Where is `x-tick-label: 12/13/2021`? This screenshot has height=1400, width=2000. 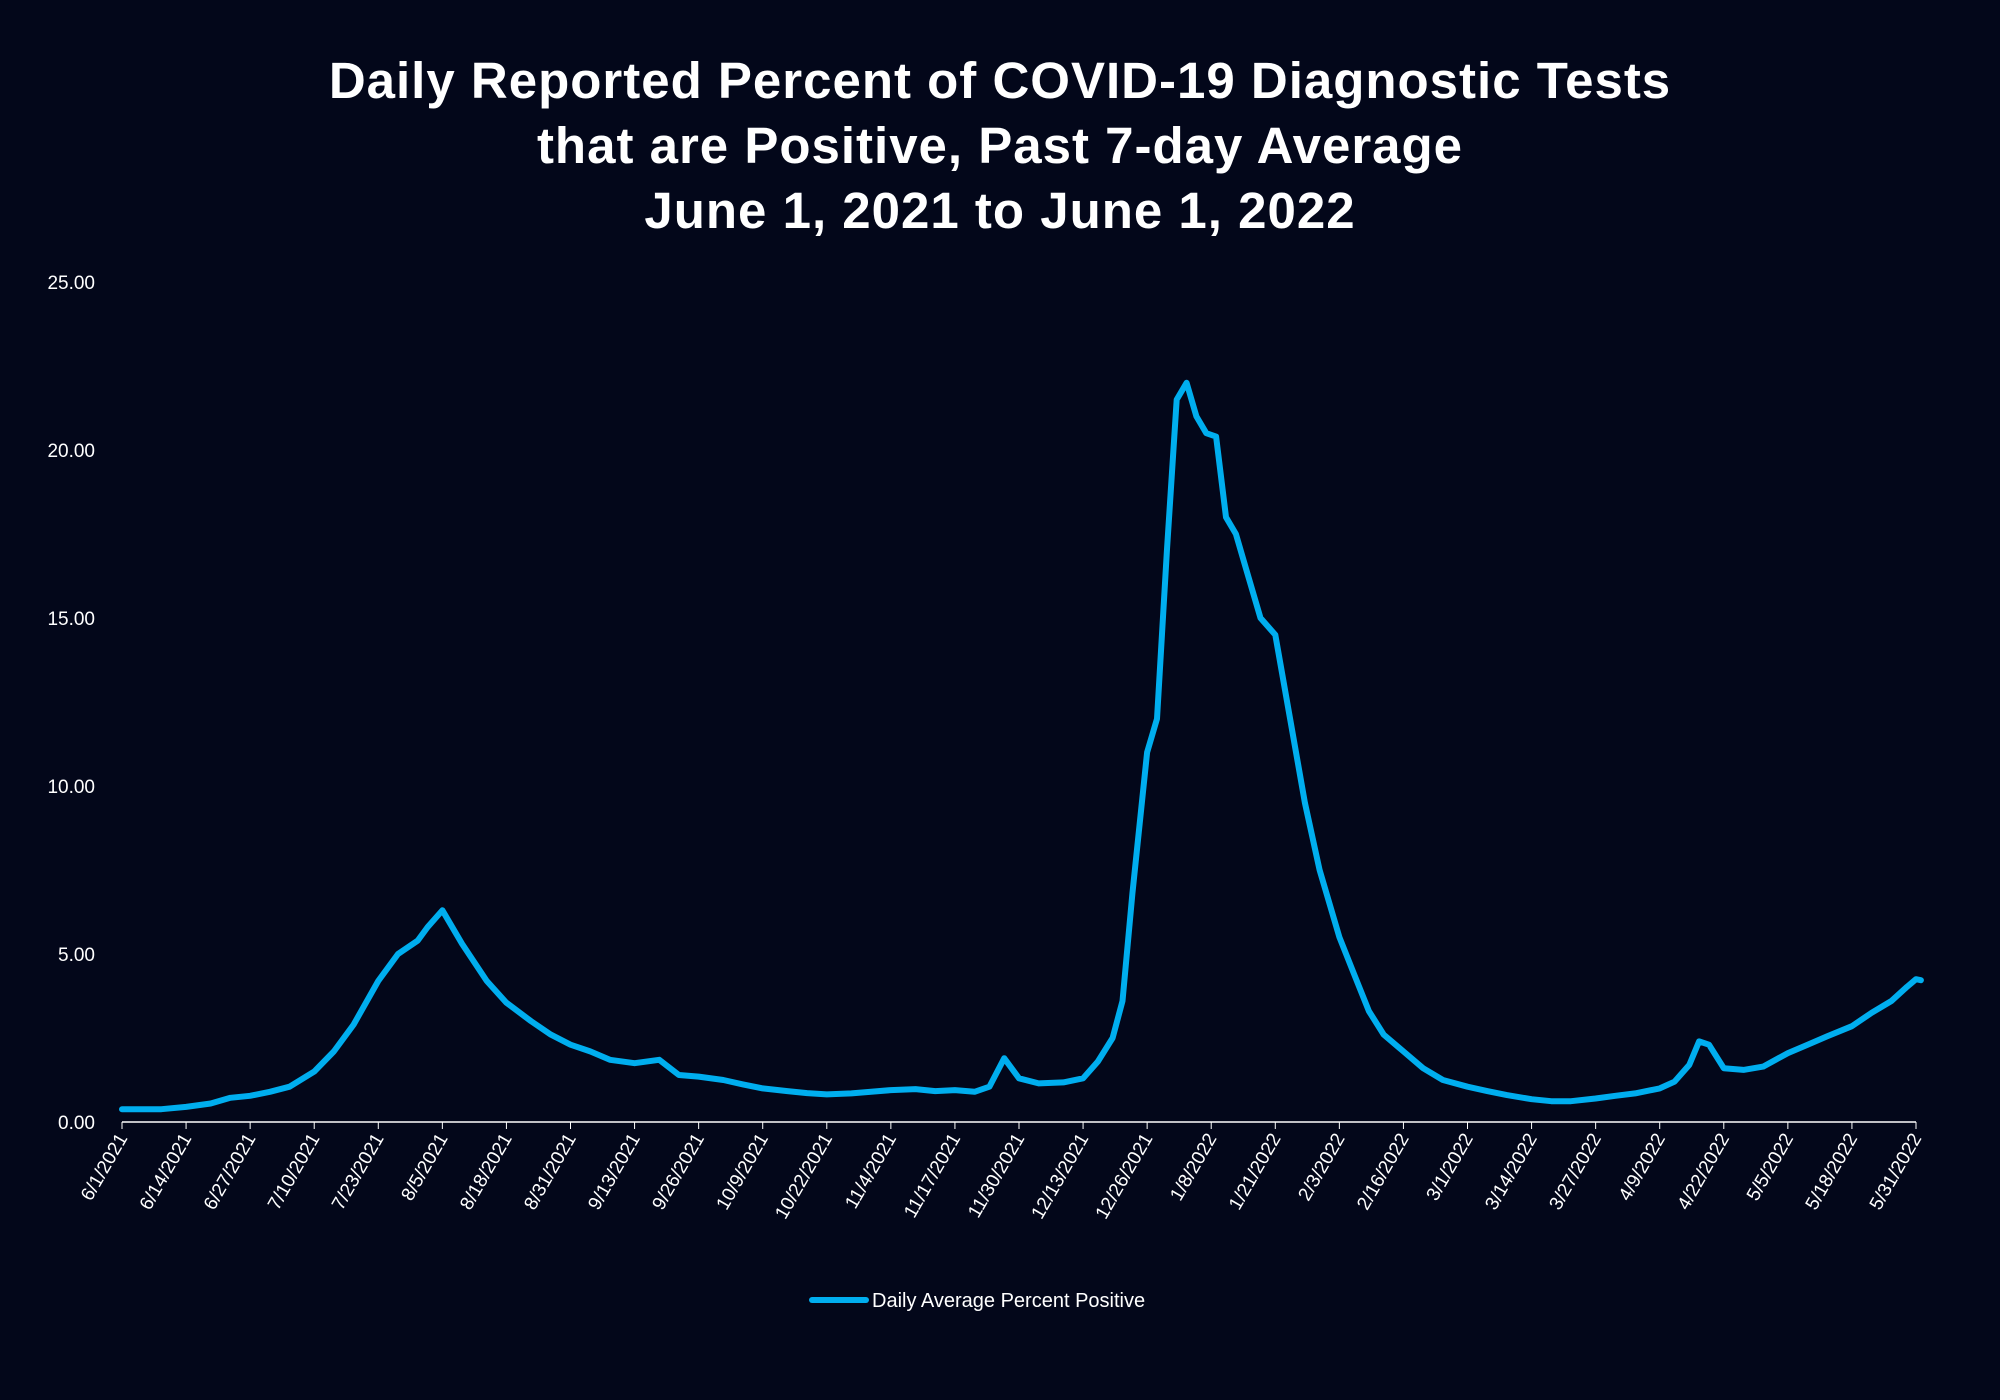
x-tick-label: 12/13/2021 is located at coordinates (1061, 1176).